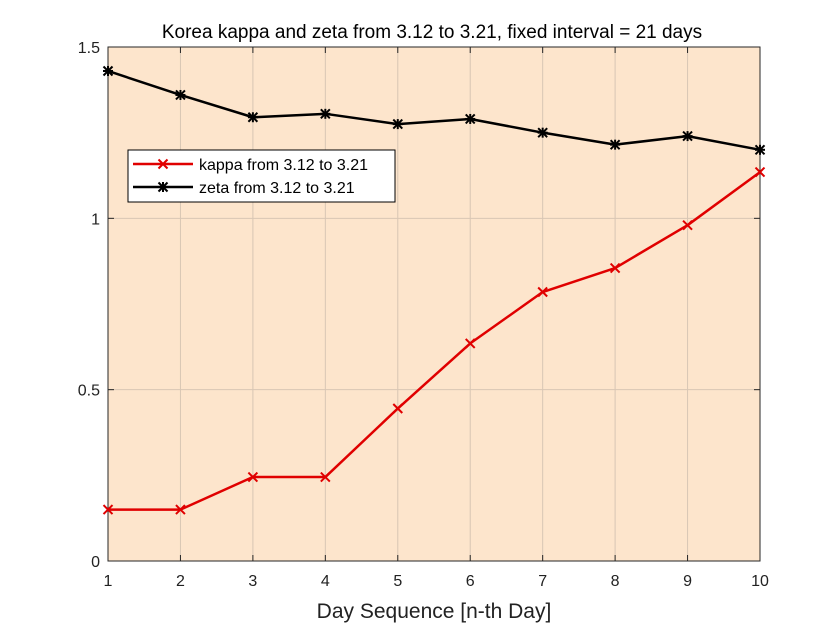 The image size is (840, 630). I want to click on x-tick-label: 8, so click(615, 581).